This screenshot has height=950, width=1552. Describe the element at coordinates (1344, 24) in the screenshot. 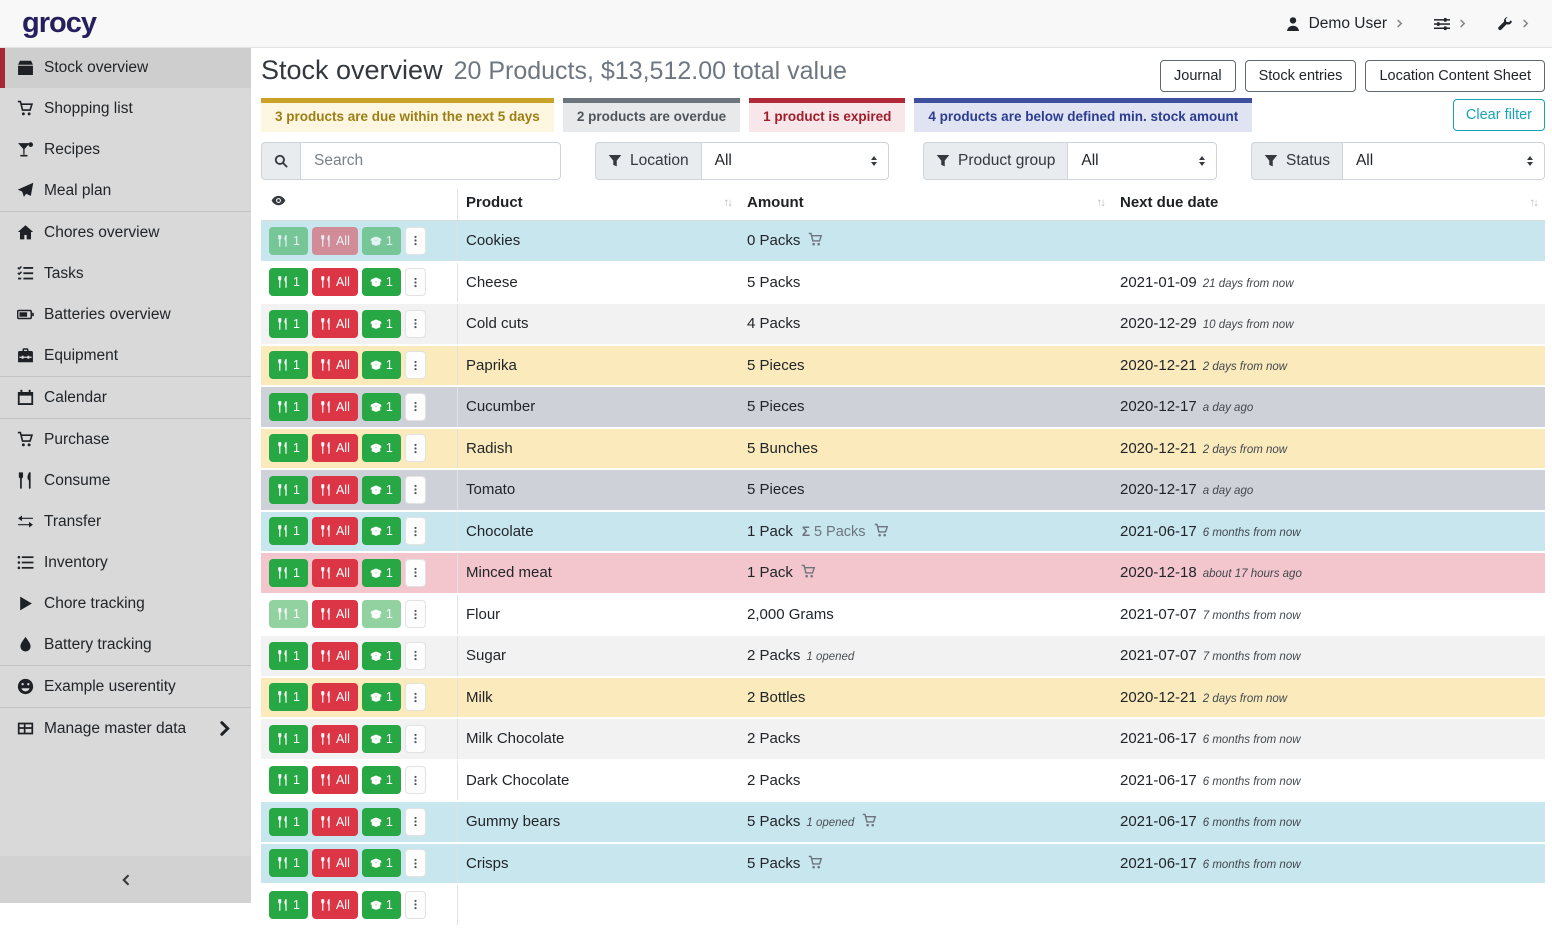

I see `user-menu: Demo User` at that location.